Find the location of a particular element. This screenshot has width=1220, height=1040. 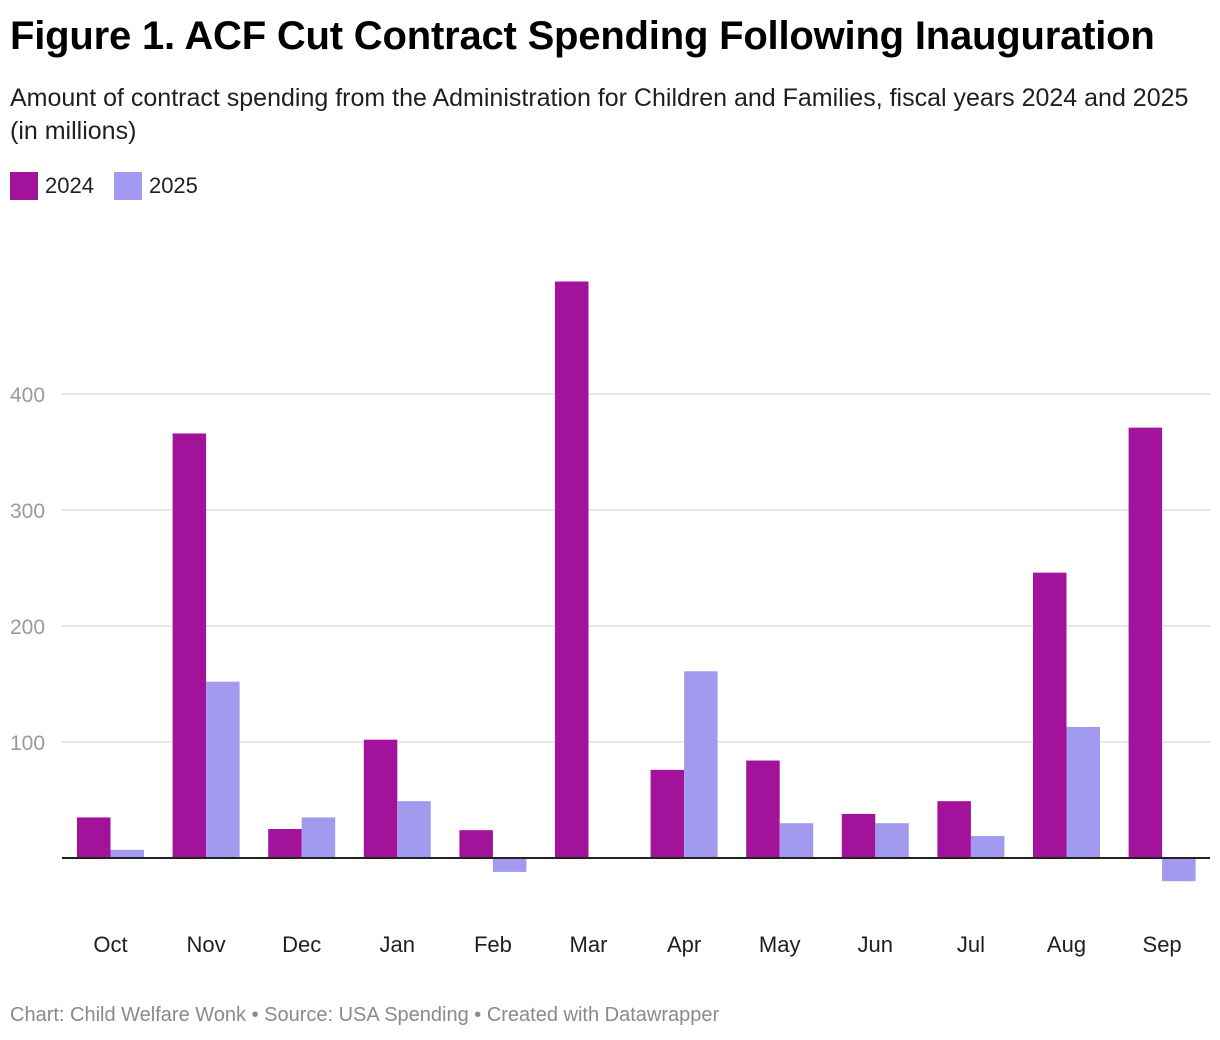

bar-2024-may is located at coordinates (763, 809).